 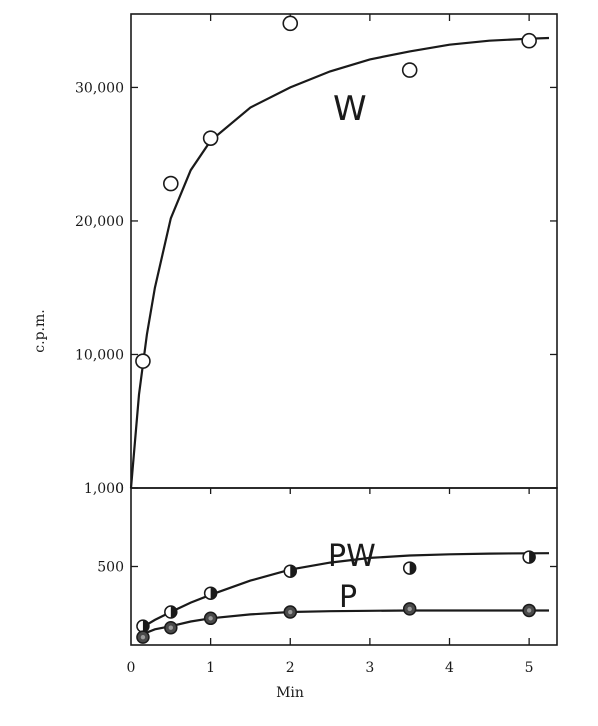 What do you see at coordinates (104, 489) in the screenshot?
I see `bottom-y-tick-label: 1,000` at bounding box center [104, 489].